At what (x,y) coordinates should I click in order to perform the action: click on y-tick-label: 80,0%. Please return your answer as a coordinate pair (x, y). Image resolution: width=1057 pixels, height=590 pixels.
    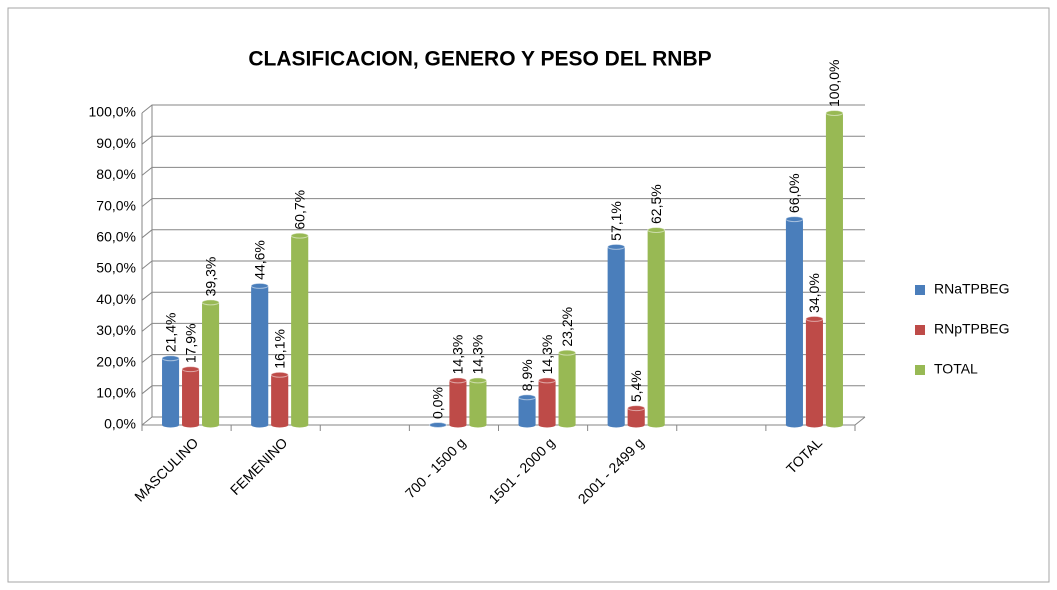
    Looking at the image, I should click on (116, 174).